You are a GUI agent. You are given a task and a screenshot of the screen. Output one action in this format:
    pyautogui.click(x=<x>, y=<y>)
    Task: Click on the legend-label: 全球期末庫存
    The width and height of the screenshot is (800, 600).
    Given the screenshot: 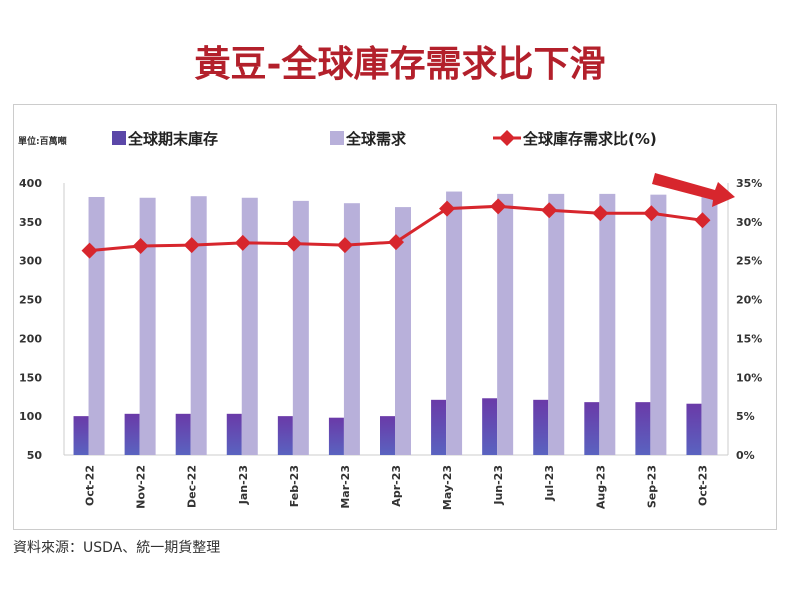 What is the action you would take?
    pyautogui.click(x=172, y=139)
    